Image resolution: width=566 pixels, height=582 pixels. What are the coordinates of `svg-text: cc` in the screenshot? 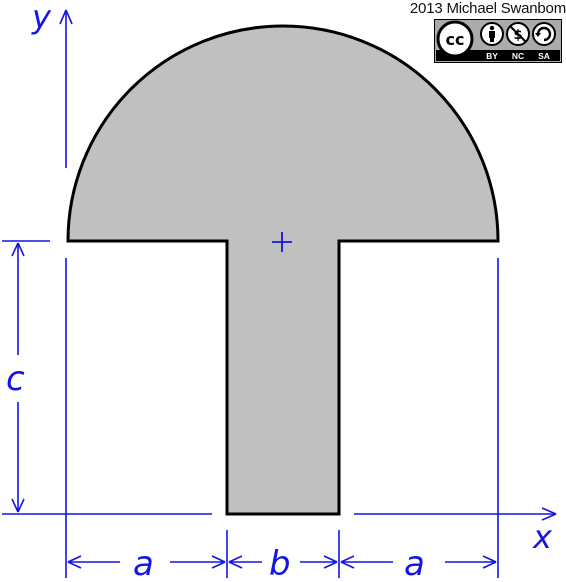 It's located at (455, 39).